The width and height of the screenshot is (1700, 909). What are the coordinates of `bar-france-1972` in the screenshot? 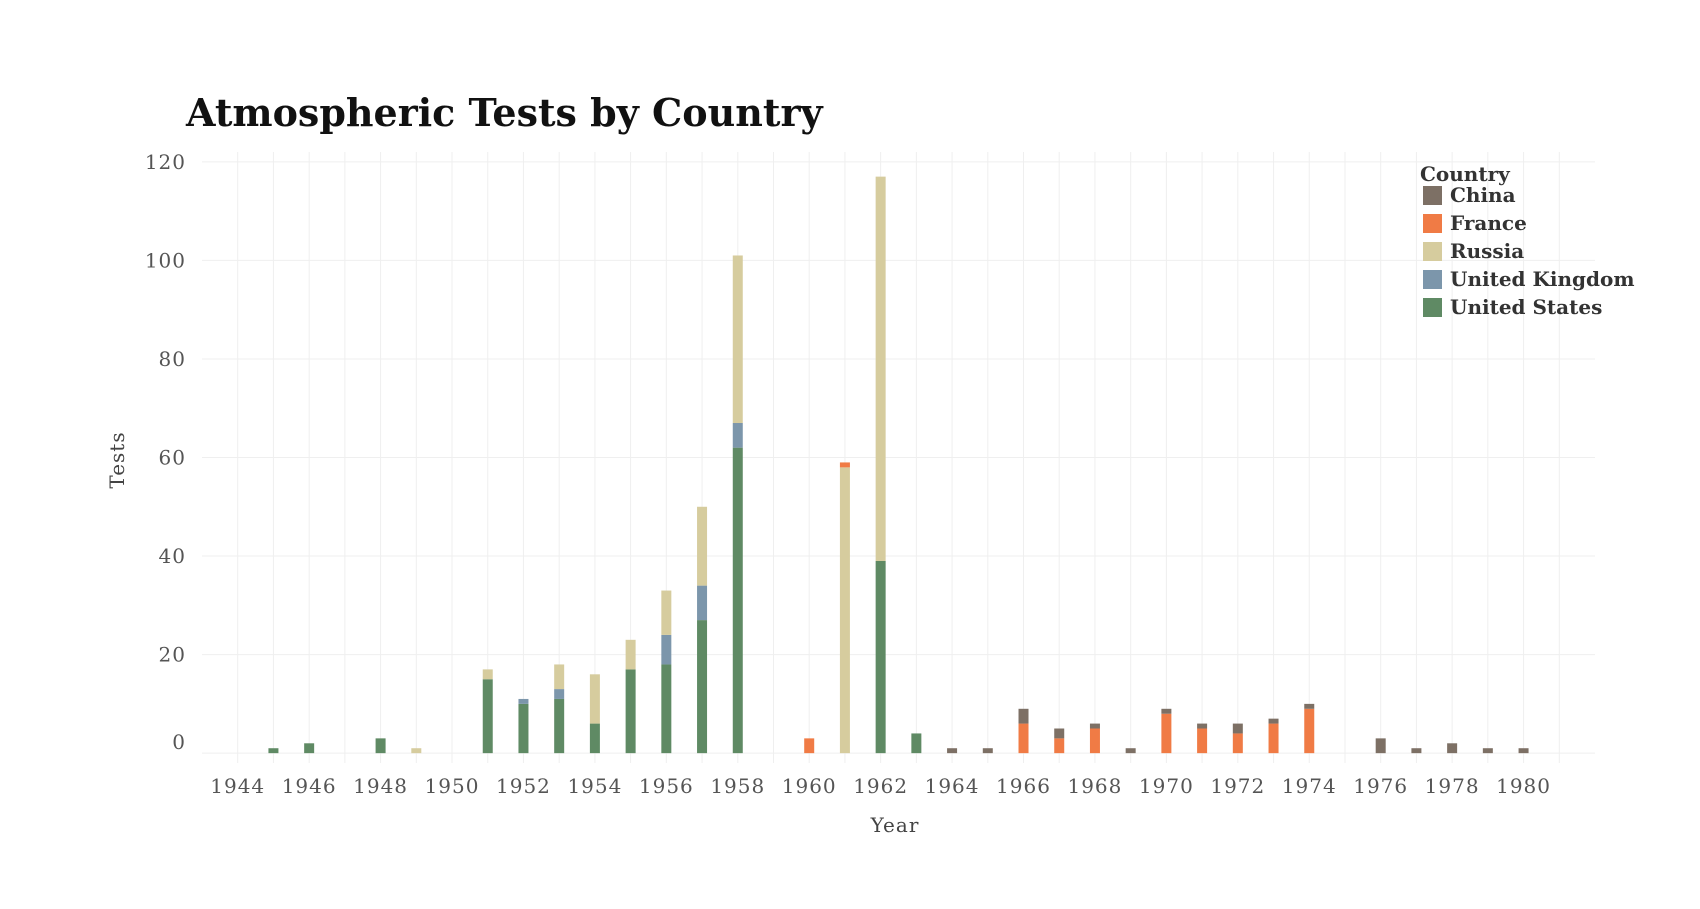 It's located at (1237, 743).